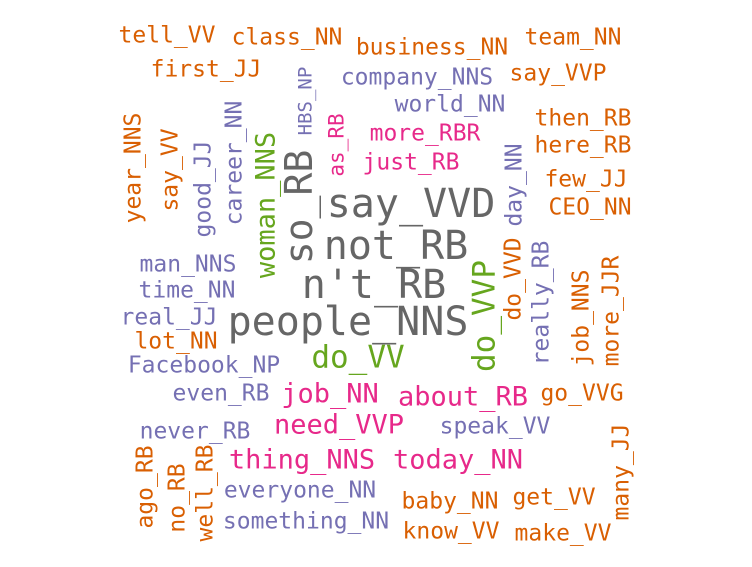  Describe the element at coordinates (203, 189) in the screenshot. I see `word-good-jj: good_JJ` at that location.